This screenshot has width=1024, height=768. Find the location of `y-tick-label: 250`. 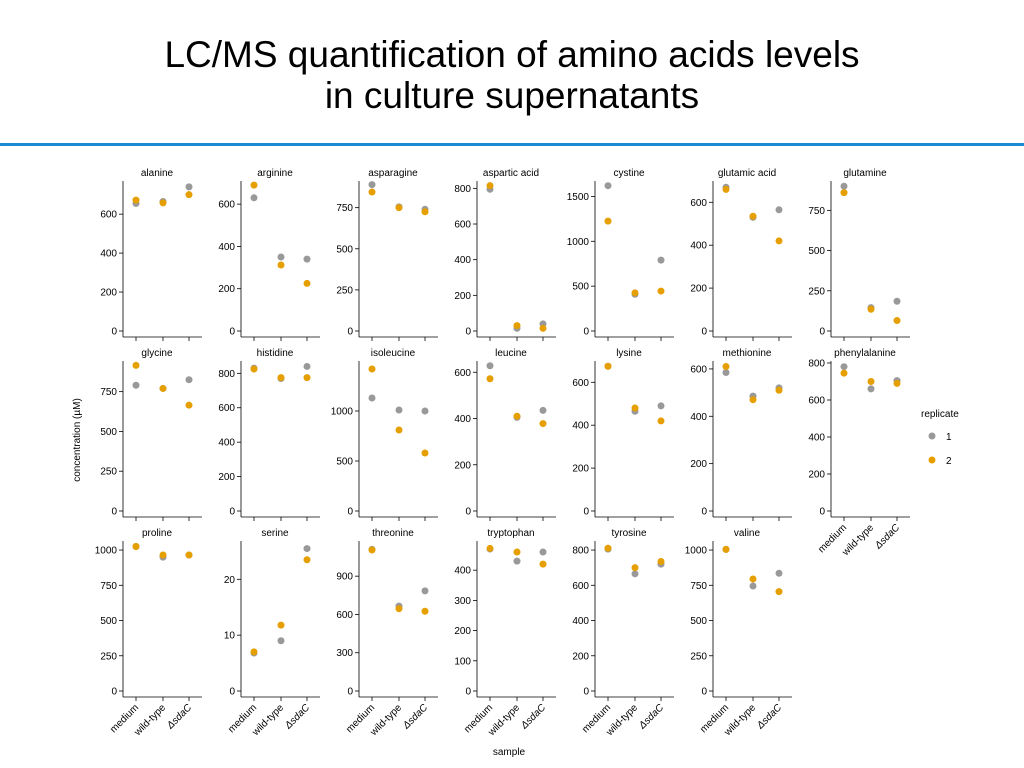

y-tick-label: 250 is located at coordinates (344, 290).